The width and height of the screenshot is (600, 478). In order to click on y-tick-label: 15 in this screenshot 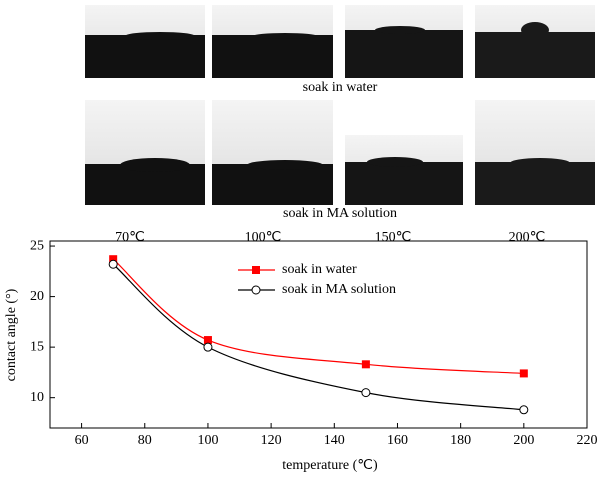, I will do `click(37, 346)`.